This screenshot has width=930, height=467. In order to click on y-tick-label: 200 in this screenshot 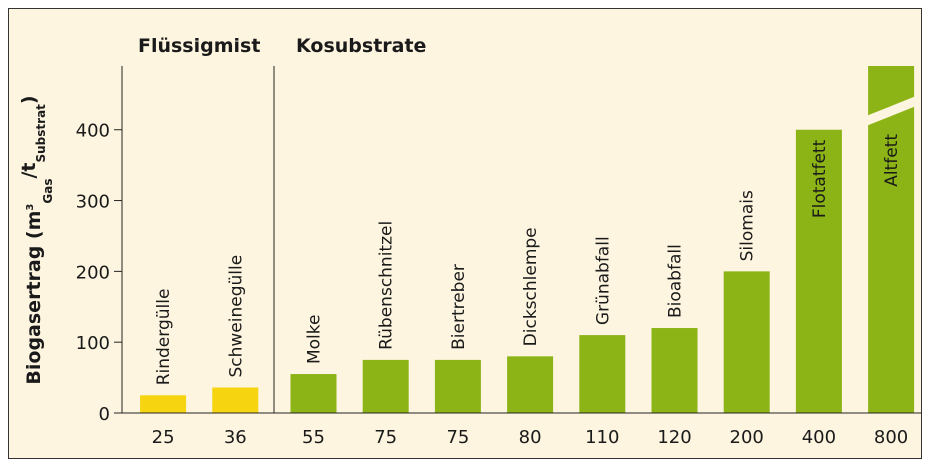, I will do `click(93, 272)`.